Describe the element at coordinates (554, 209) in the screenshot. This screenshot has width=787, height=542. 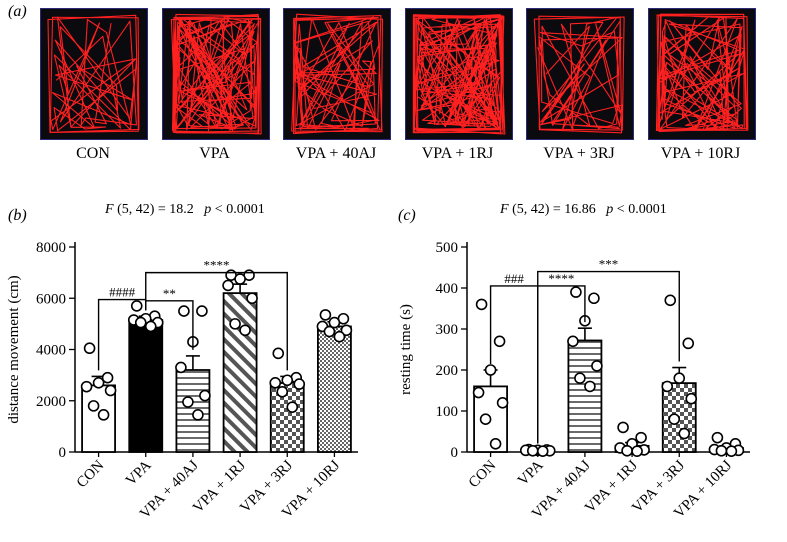
I see `panel-c-f-value: (5, 42) = 16.86` at that location.